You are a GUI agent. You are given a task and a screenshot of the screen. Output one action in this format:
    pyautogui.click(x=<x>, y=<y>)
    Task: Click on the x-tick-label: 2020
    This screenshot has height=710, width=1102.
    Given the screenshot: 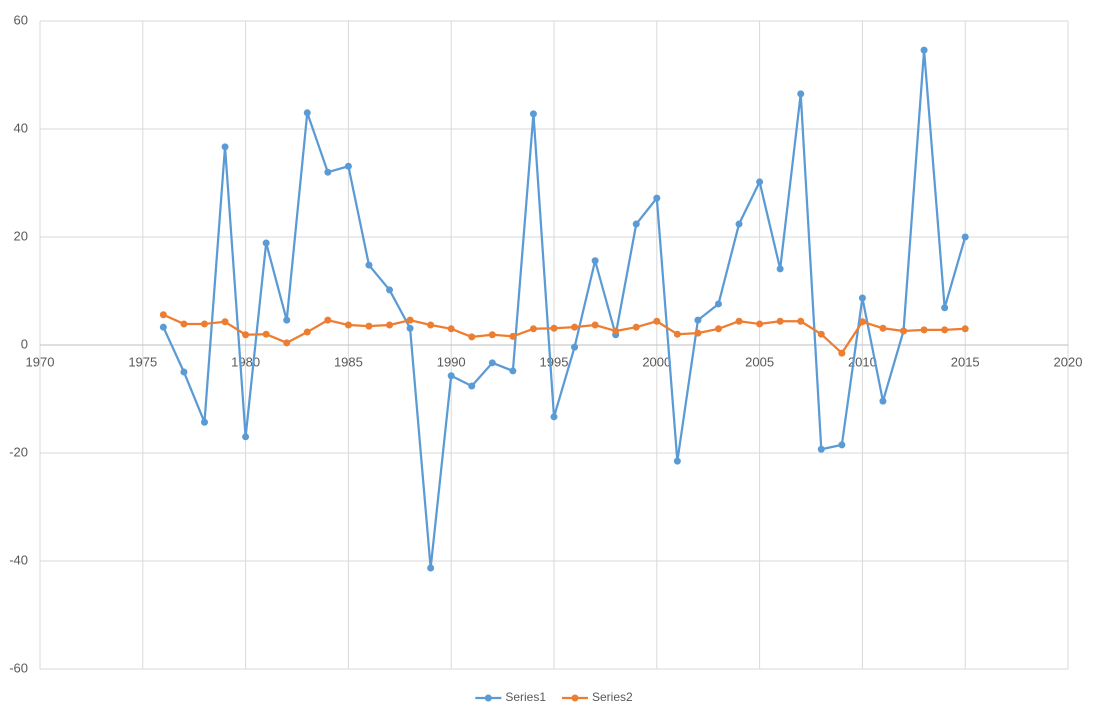 What is the action you would take?
    pyautogui.click(x=1068, y=361)
    